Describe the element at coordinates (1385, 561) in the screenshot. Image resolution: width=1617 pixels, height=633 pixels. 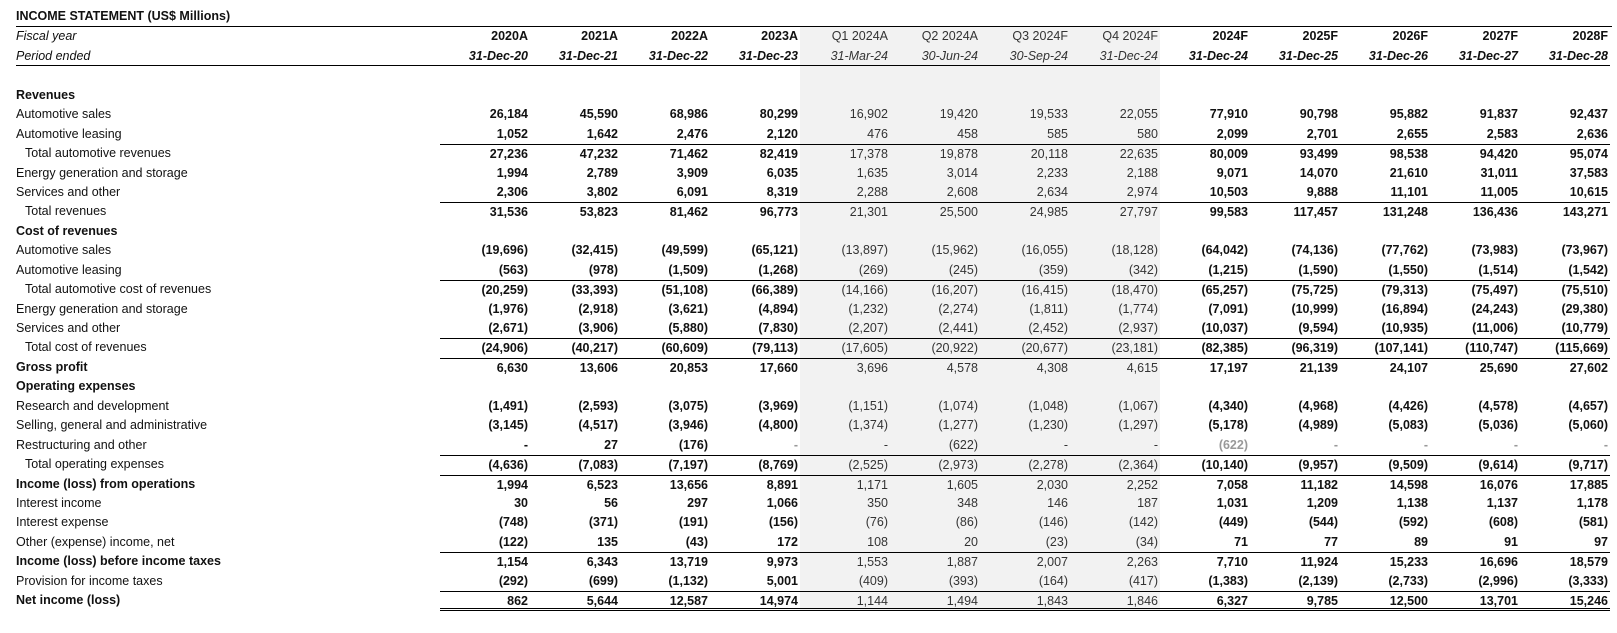
I see `value-cell: 15,233` at that location.